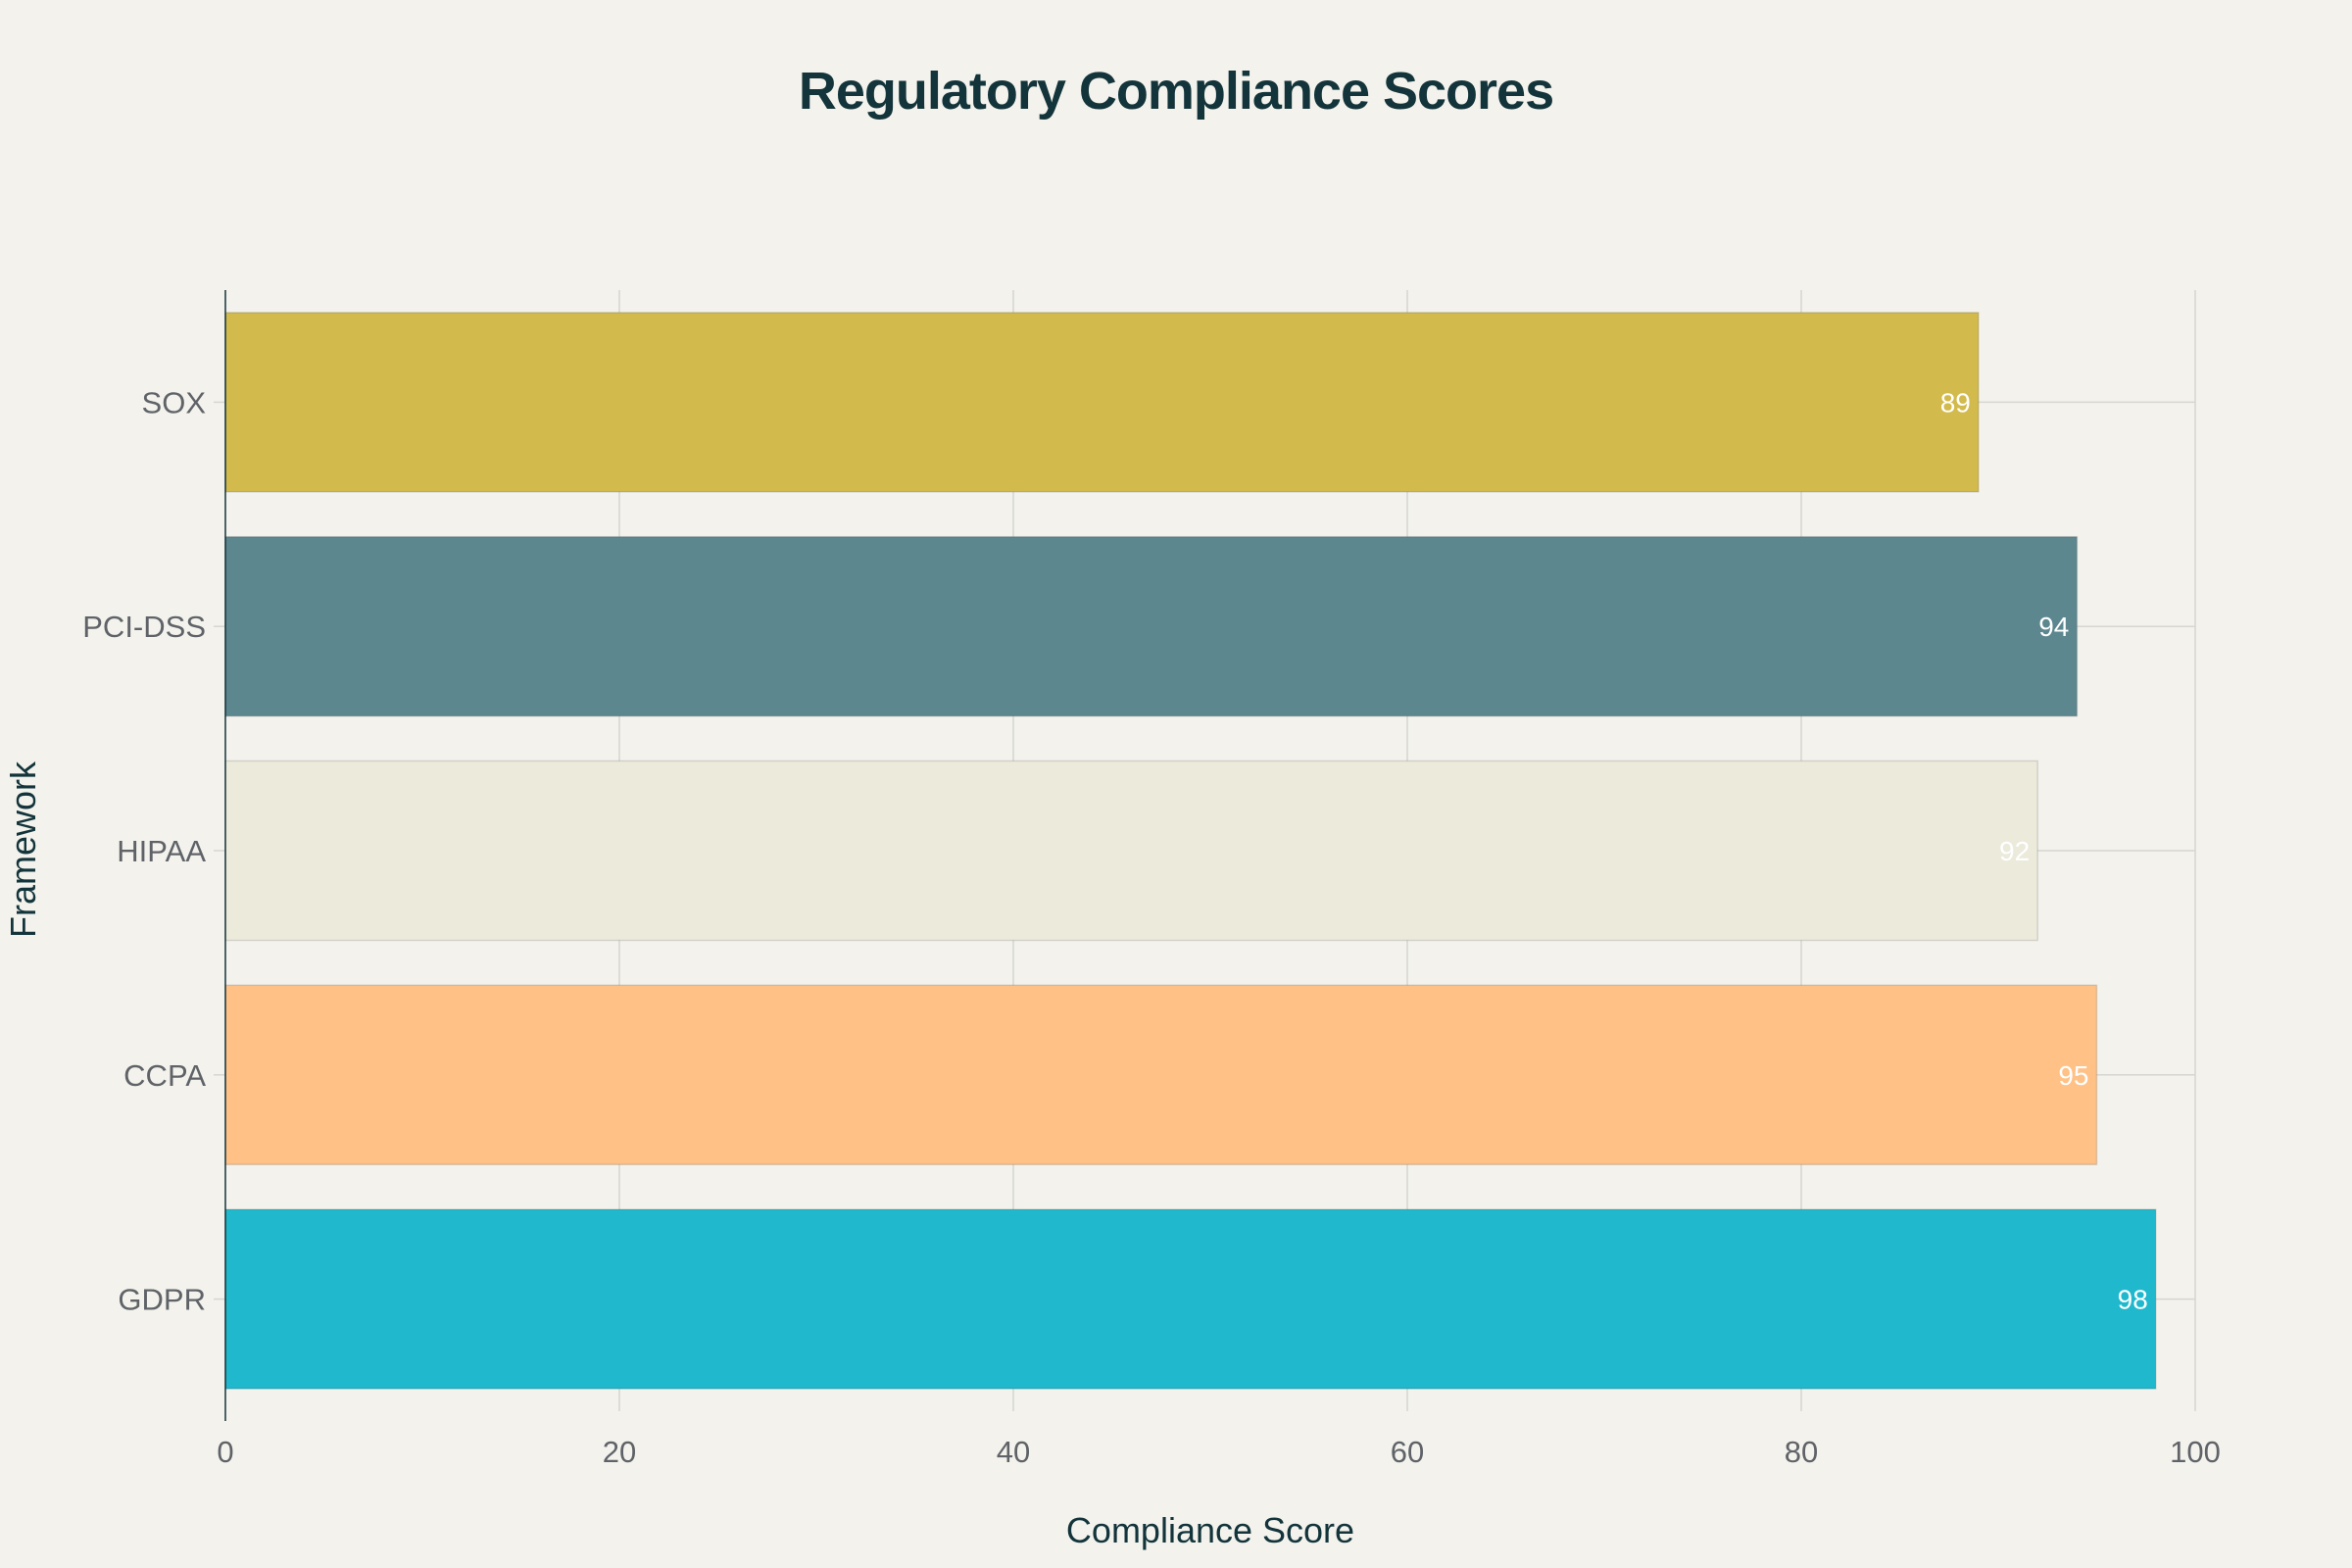  What do you see at coordinates (1407, 1452) in the screenshot?
I see `x-tick-label: 60` at bounding box center [1407, 1452].